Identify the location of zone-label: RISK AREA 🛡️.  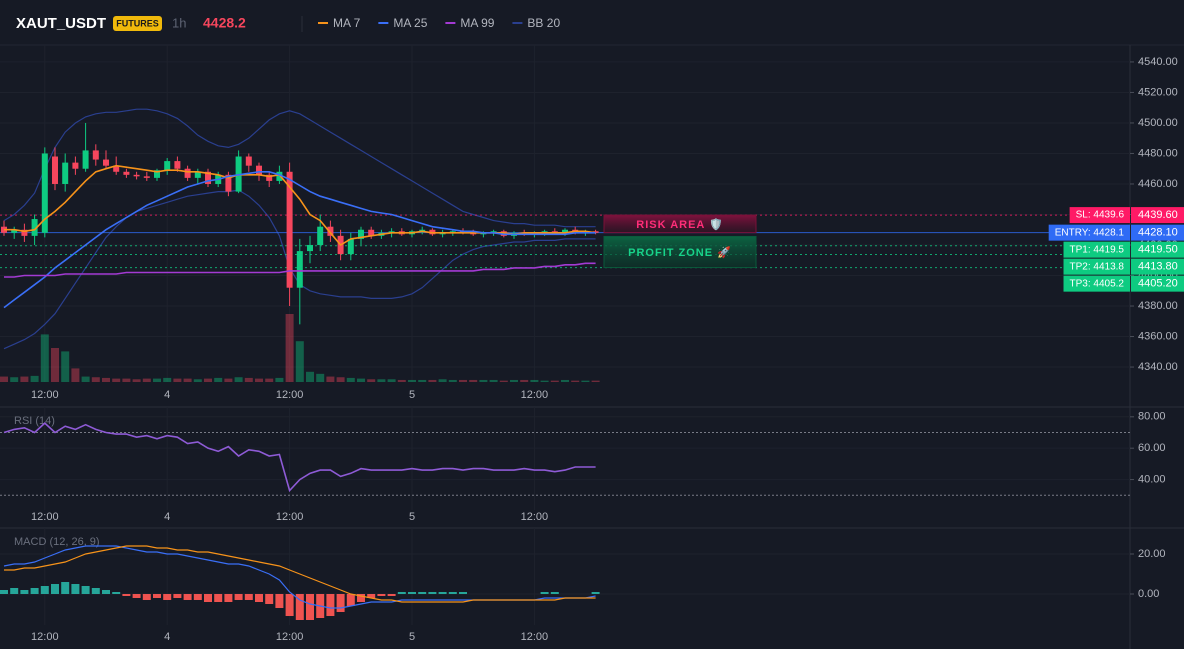
(679, 224).